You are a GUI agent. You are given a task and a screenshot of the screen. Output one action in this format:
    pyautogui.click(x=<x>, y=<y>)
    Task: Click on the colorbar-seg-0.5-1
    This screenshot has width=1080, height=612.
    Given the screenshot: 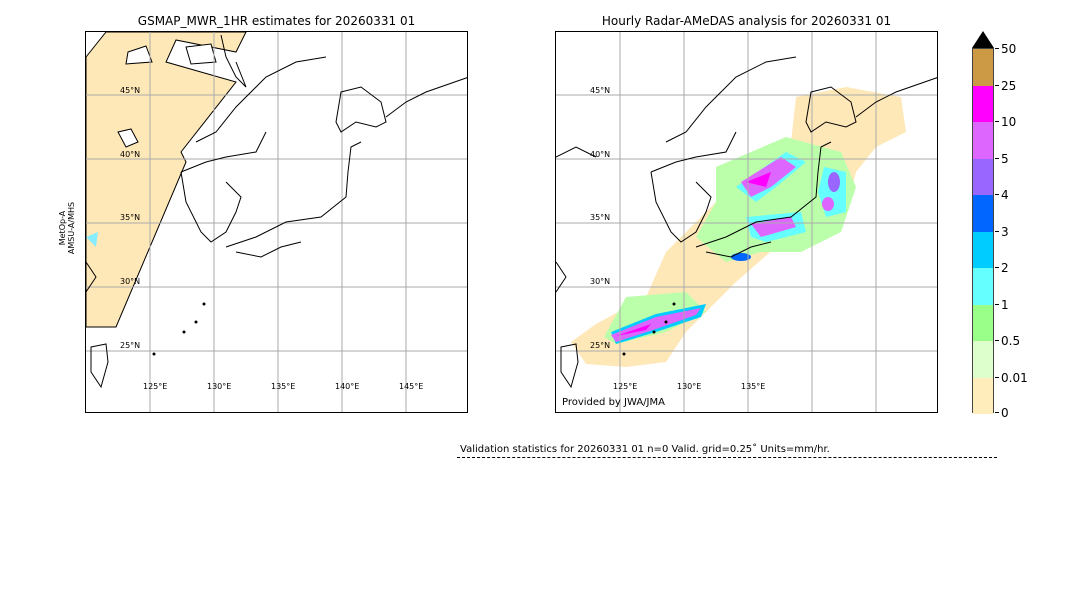 What is the action you would take?
    pyautogui.click(x=983, y=323)
    